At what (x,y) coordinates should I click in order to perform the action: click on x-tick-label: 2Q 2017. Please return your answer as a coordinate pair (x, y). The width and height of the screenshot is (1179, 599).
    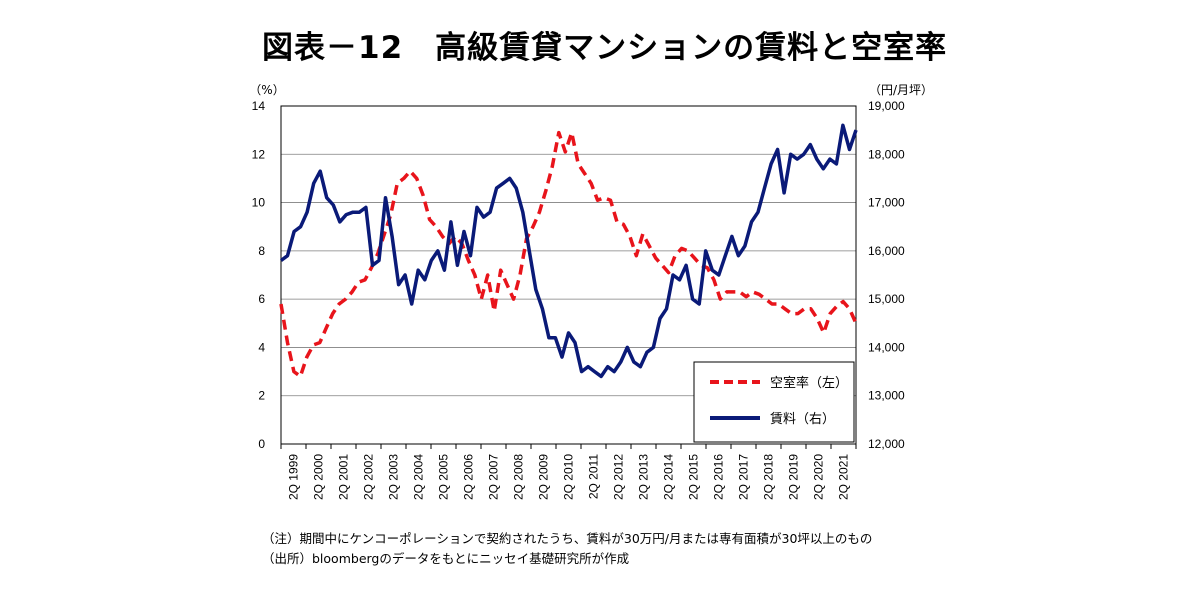
    Looking at the image, I should click on (744, 477).